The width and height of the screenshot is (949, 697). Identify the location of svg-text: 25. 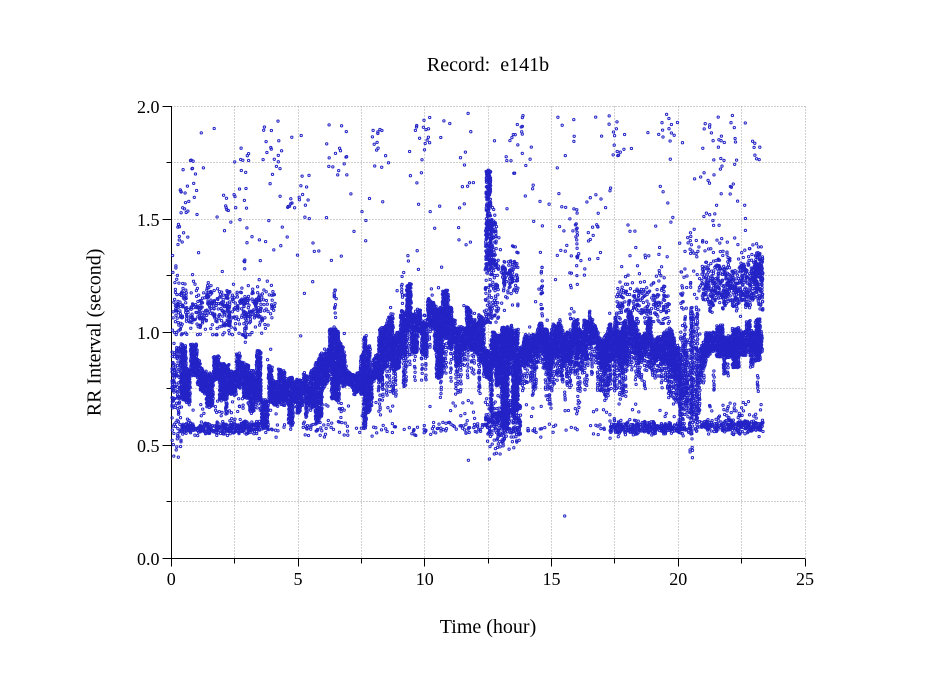
(805, 579).